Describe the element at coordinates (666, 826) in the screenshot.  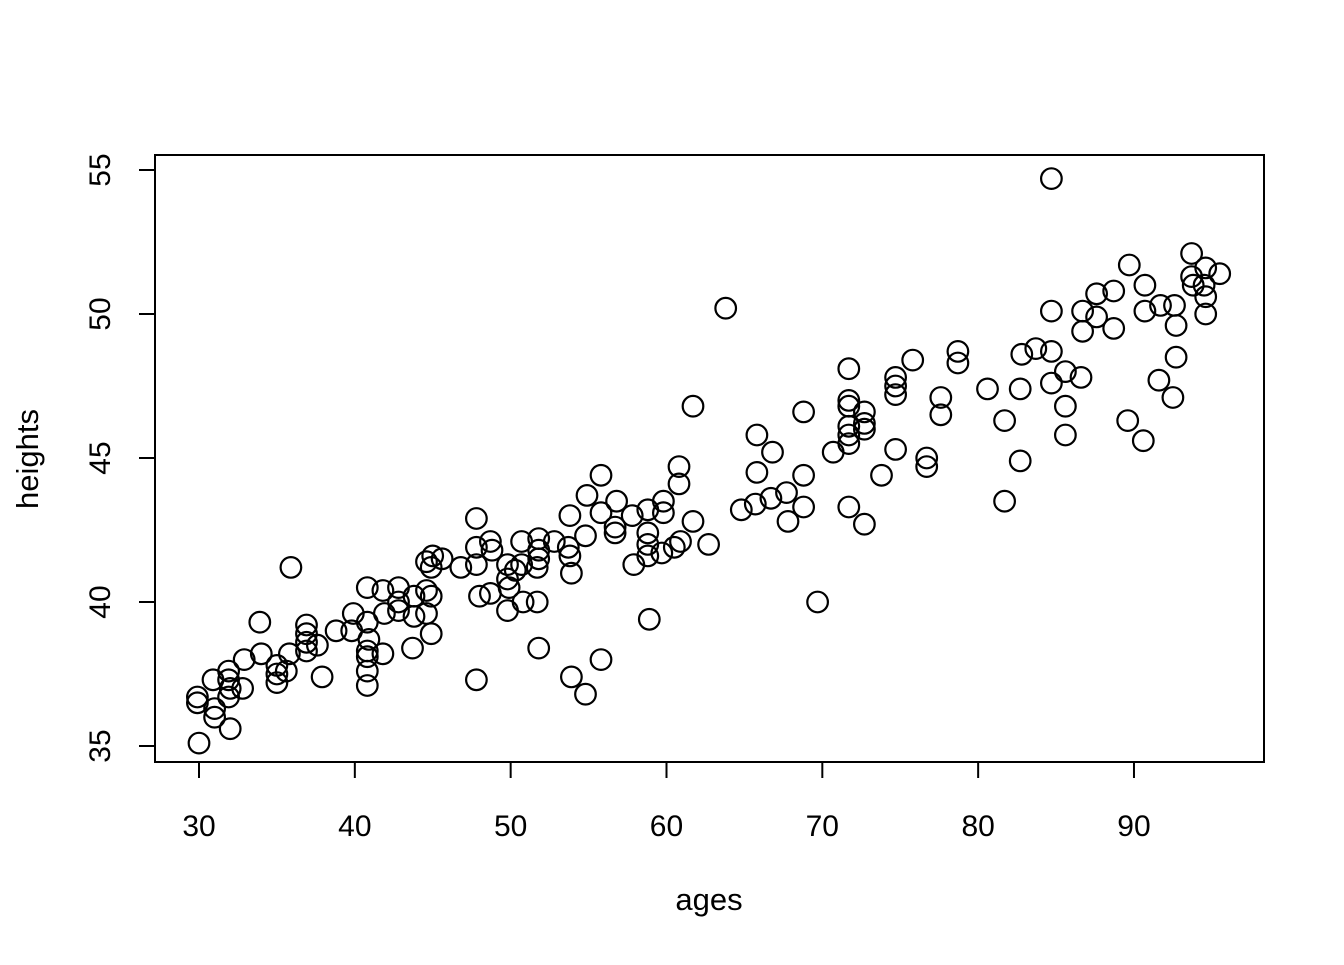
I see `x-tick-label: 60` at that location.